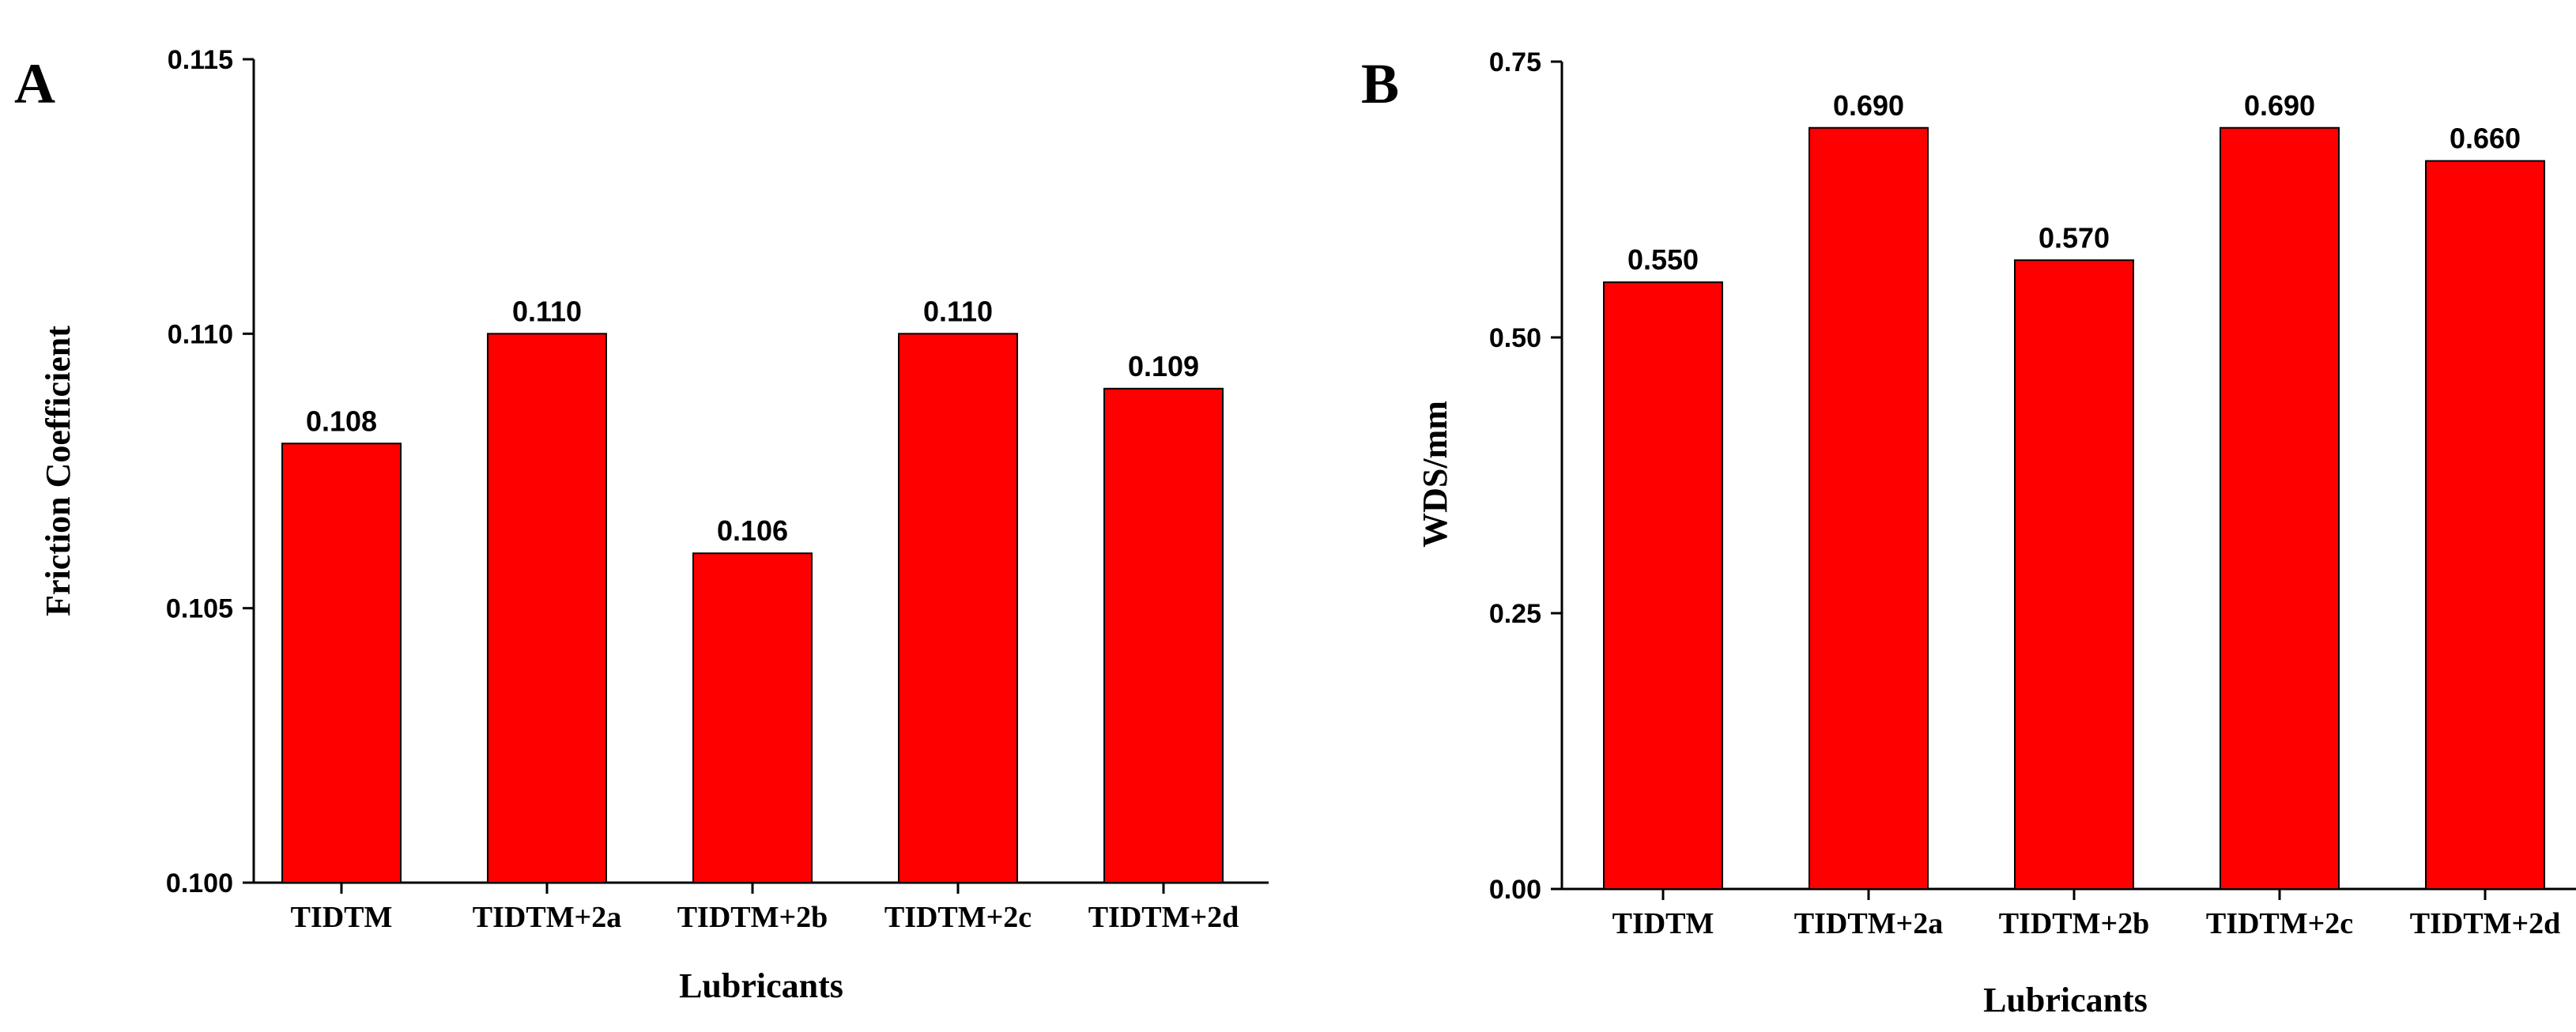 This screenshot has width=2576, height=1032. Describe the element at coordinates (2074, 237) in the screenshot. I see `data-label-b-3: 0.570` at that location.